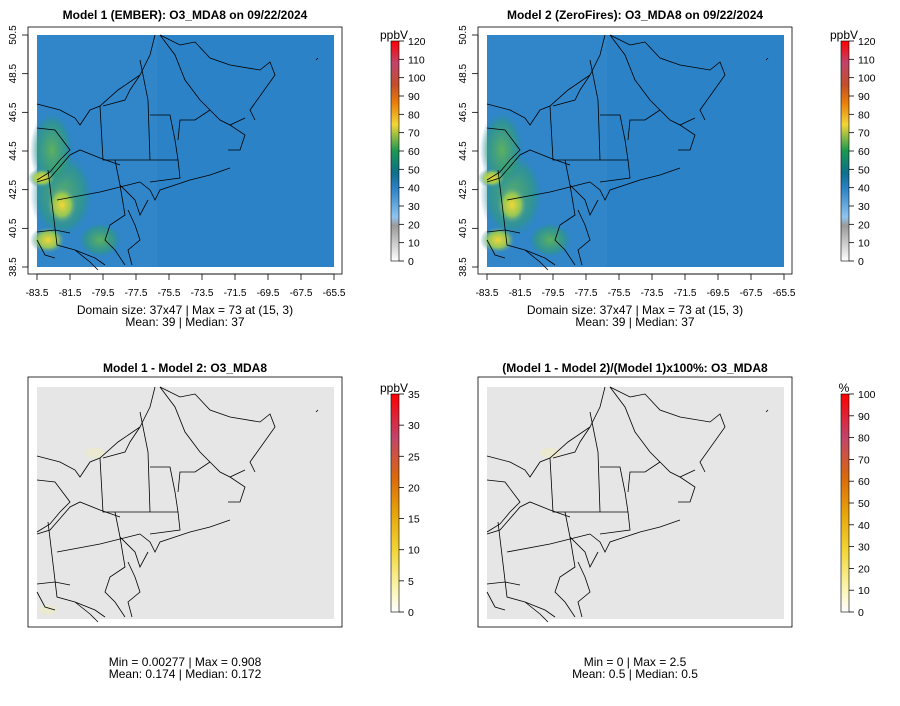 The height and width of the screenshot is (706, 900). What do you see at coordinates (185, 15) in the screenshot?
I see `panel-title: Model 1 (EMBER): O3_MDA8 on 09/22/2024` at bounding box center [185, 15].